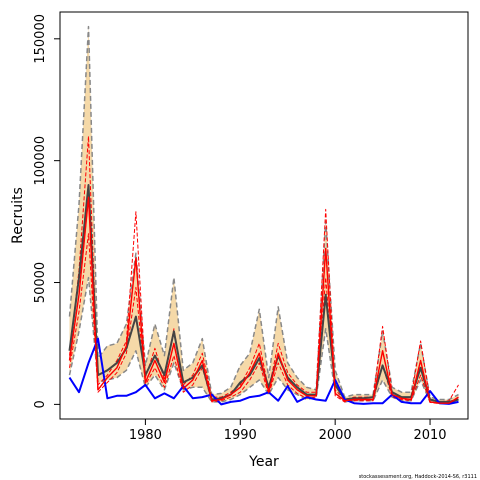  What do you see at coordinates (335, 435) in the screenshot?
I see `x-tick-label: 2000` at bounding box center [335, 435].